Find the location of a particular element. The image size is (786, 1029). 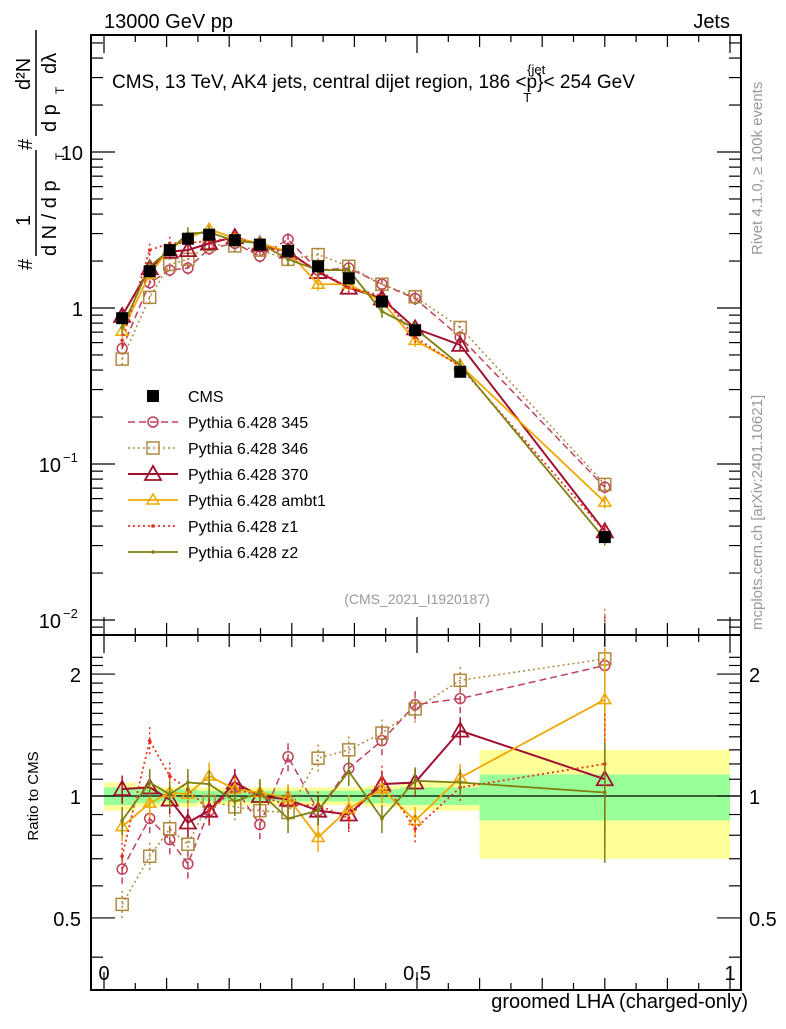

ratio-ylabel: Ratio to CMS is located at coordinates (33, 795).